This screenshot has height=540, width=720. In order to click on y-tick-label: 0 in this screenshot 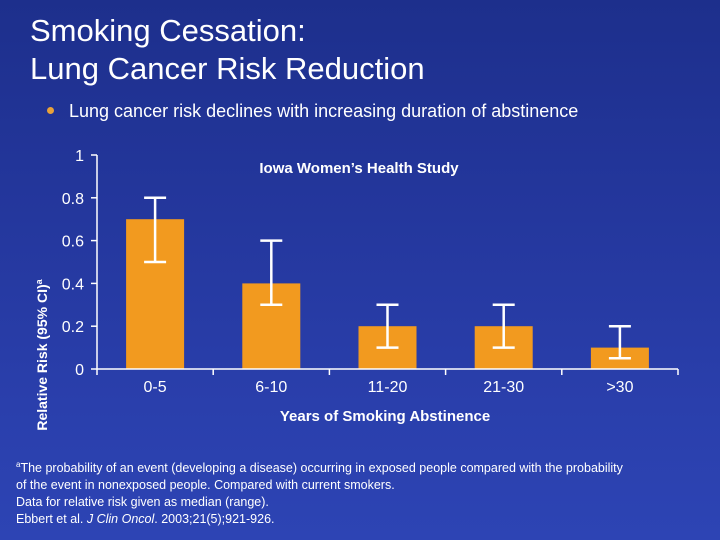, I will do `click(79, 370)`.